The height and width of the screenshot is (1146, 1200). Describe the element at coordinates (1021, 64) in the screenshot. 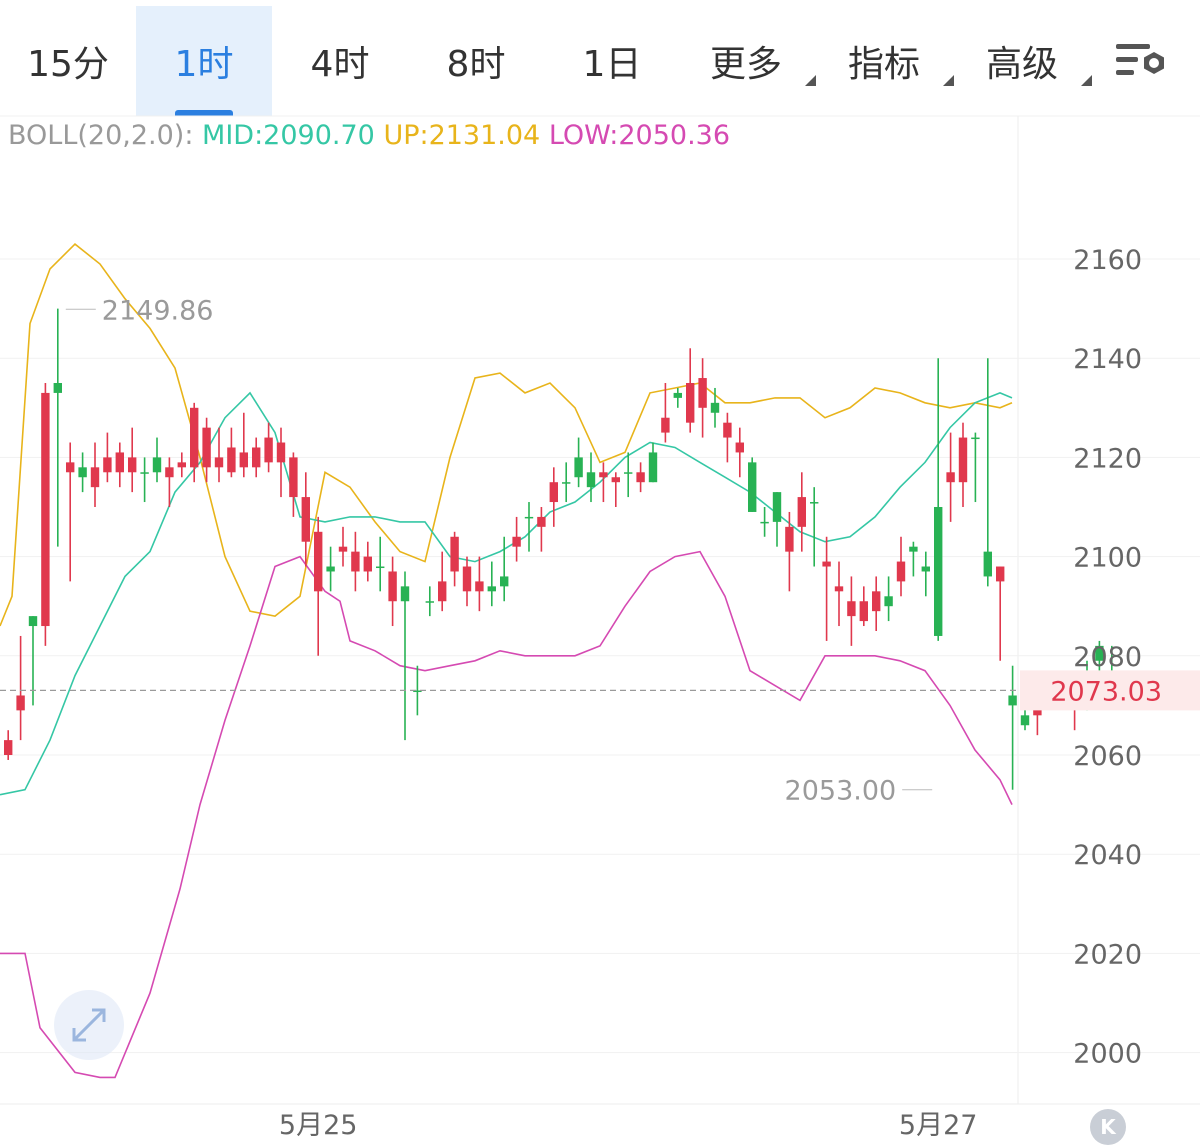

I see `tab-label: 高级` at that location.